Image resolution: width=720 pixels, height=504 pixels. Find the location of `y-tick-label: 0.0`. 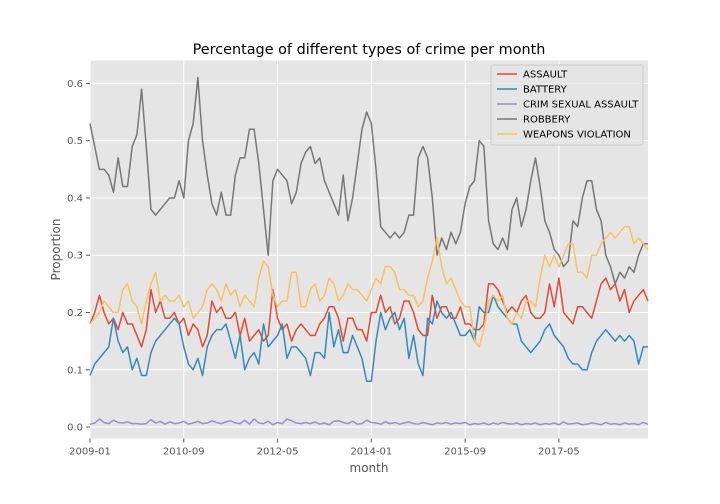

y-tick-label: 0.0 is located at coordinates (75, 428).